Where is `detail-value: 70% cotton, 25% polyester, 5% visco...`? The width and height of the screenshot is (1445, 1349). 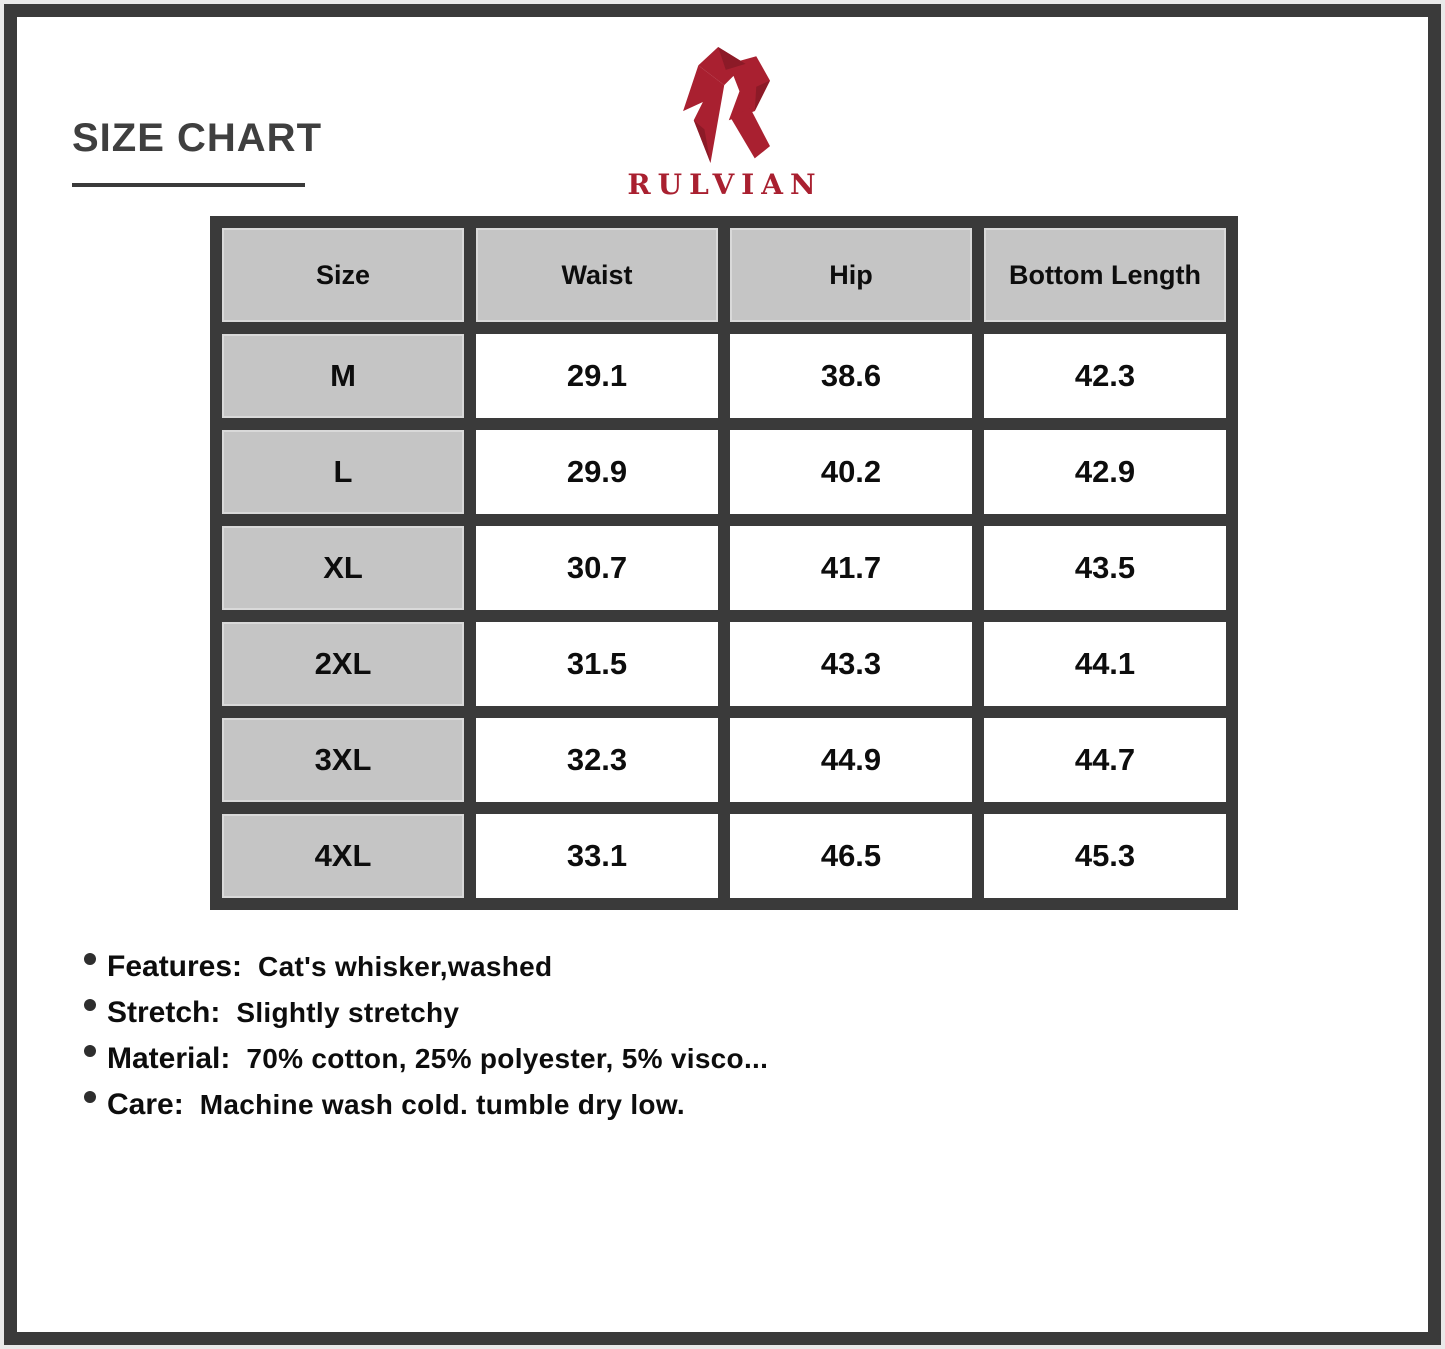
detail-value: 70% cotton, 25% polyester, 5% visco... is located at coordinates (507, 1058).